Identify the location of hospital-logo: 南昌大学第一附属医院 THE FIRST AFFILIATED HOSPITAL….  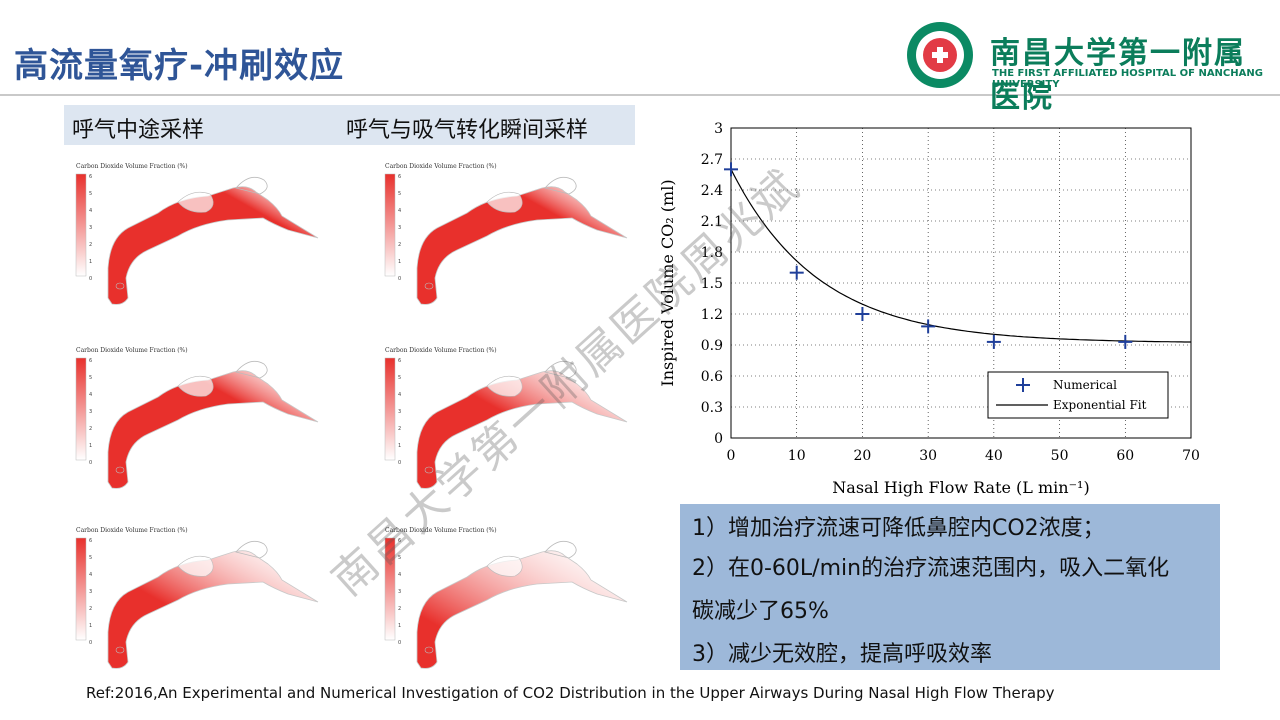
(1088, 66).